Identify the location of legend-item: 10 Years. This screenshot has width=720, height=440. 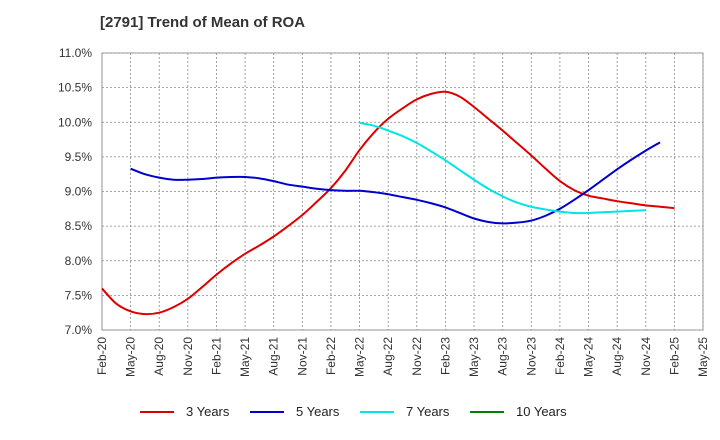
(525, 411).